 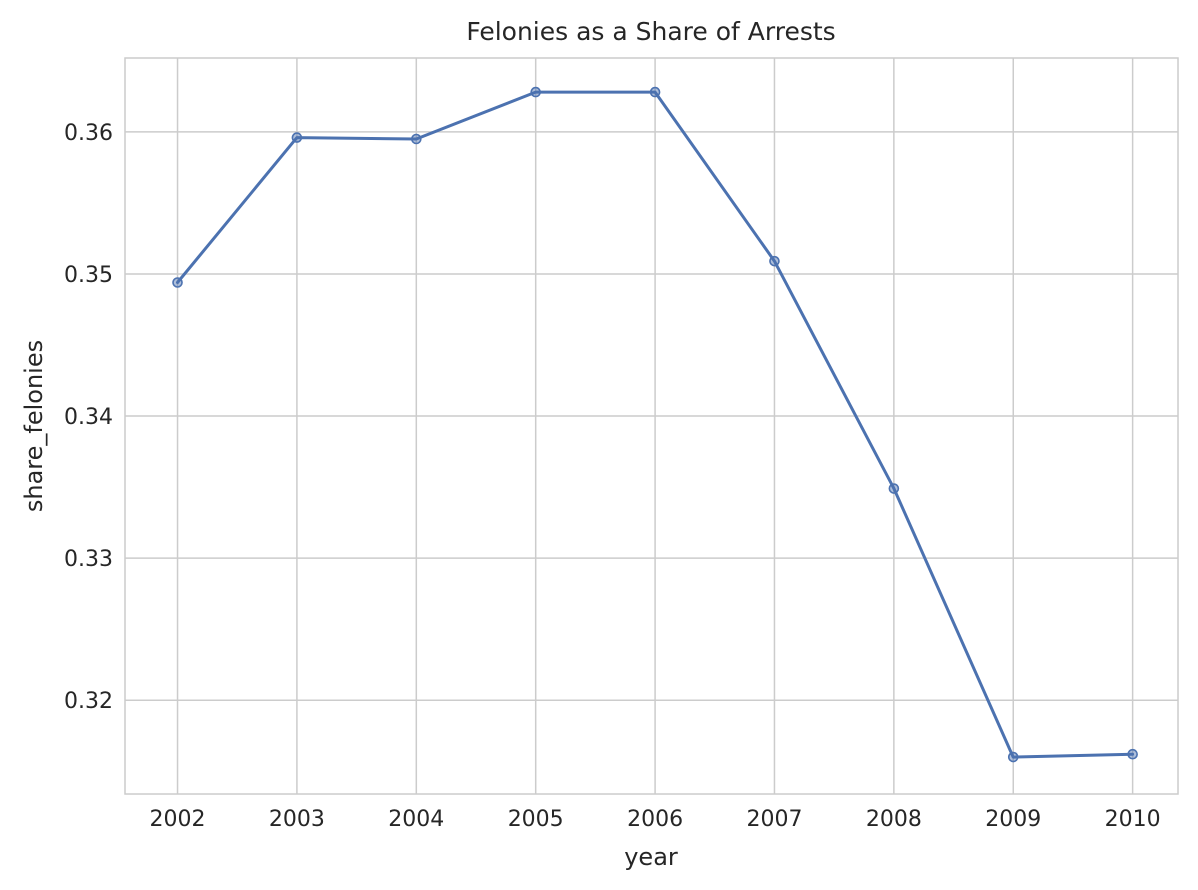 What do you see at coordinates (88, 701) in the screenshot?
I see `y-tick-label: 0.32` at bounding box center [88, 701].